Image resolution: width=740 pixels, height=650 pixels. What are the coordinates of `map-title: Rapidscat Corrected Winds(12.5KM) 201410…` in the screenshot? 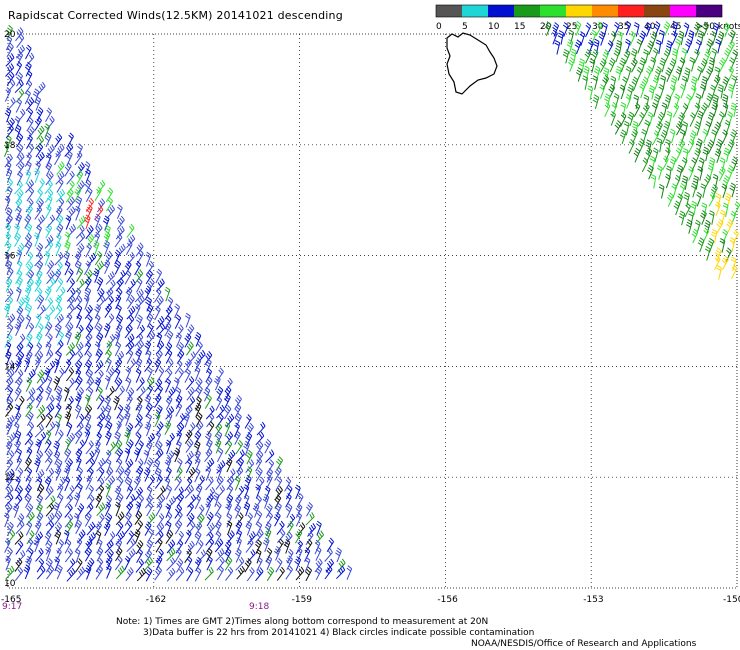 It's located at (175, 15).